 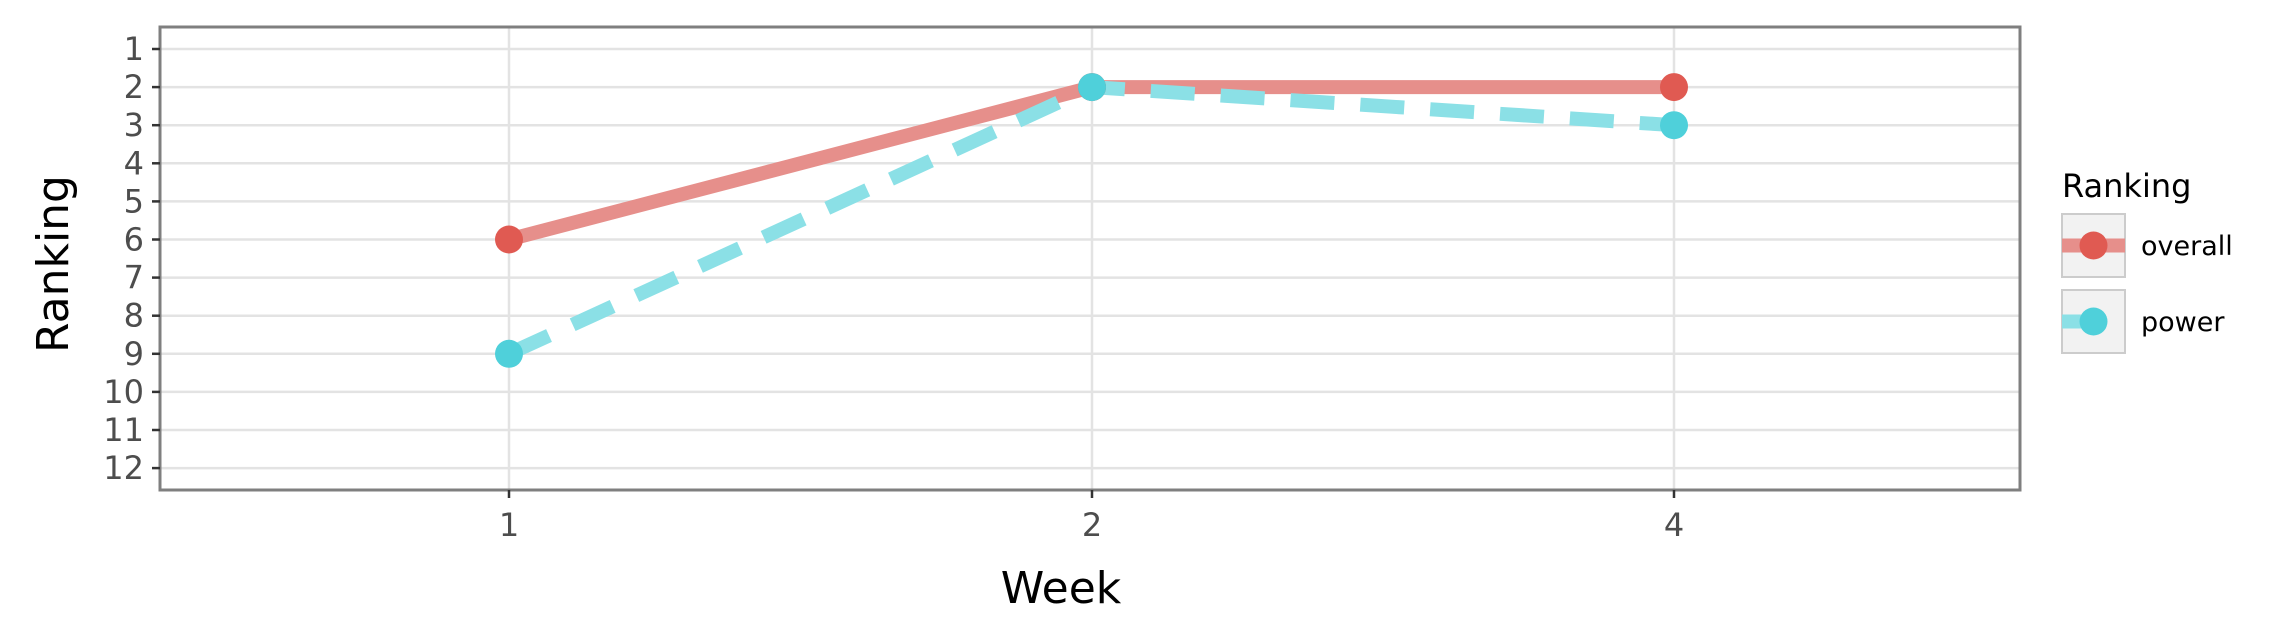 I want to click on y-tick-label: 1, so click(x=134, y=49).